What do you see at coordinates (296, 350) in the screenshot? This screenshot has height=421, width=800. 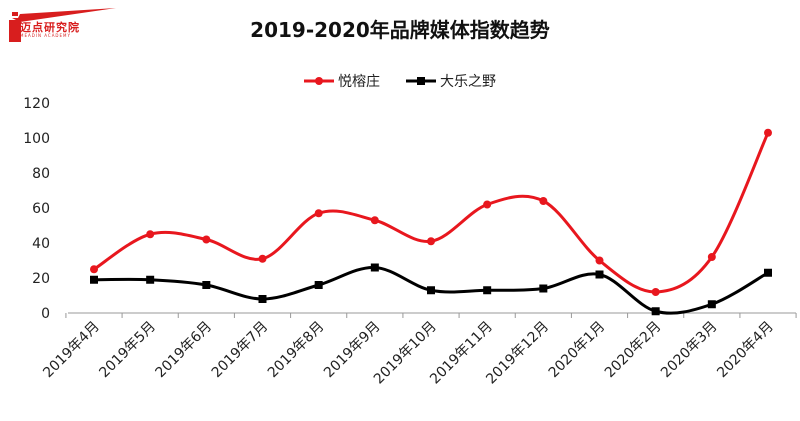 I see `x-tick-label: 2019年8月` at bounding box center [296, 350].